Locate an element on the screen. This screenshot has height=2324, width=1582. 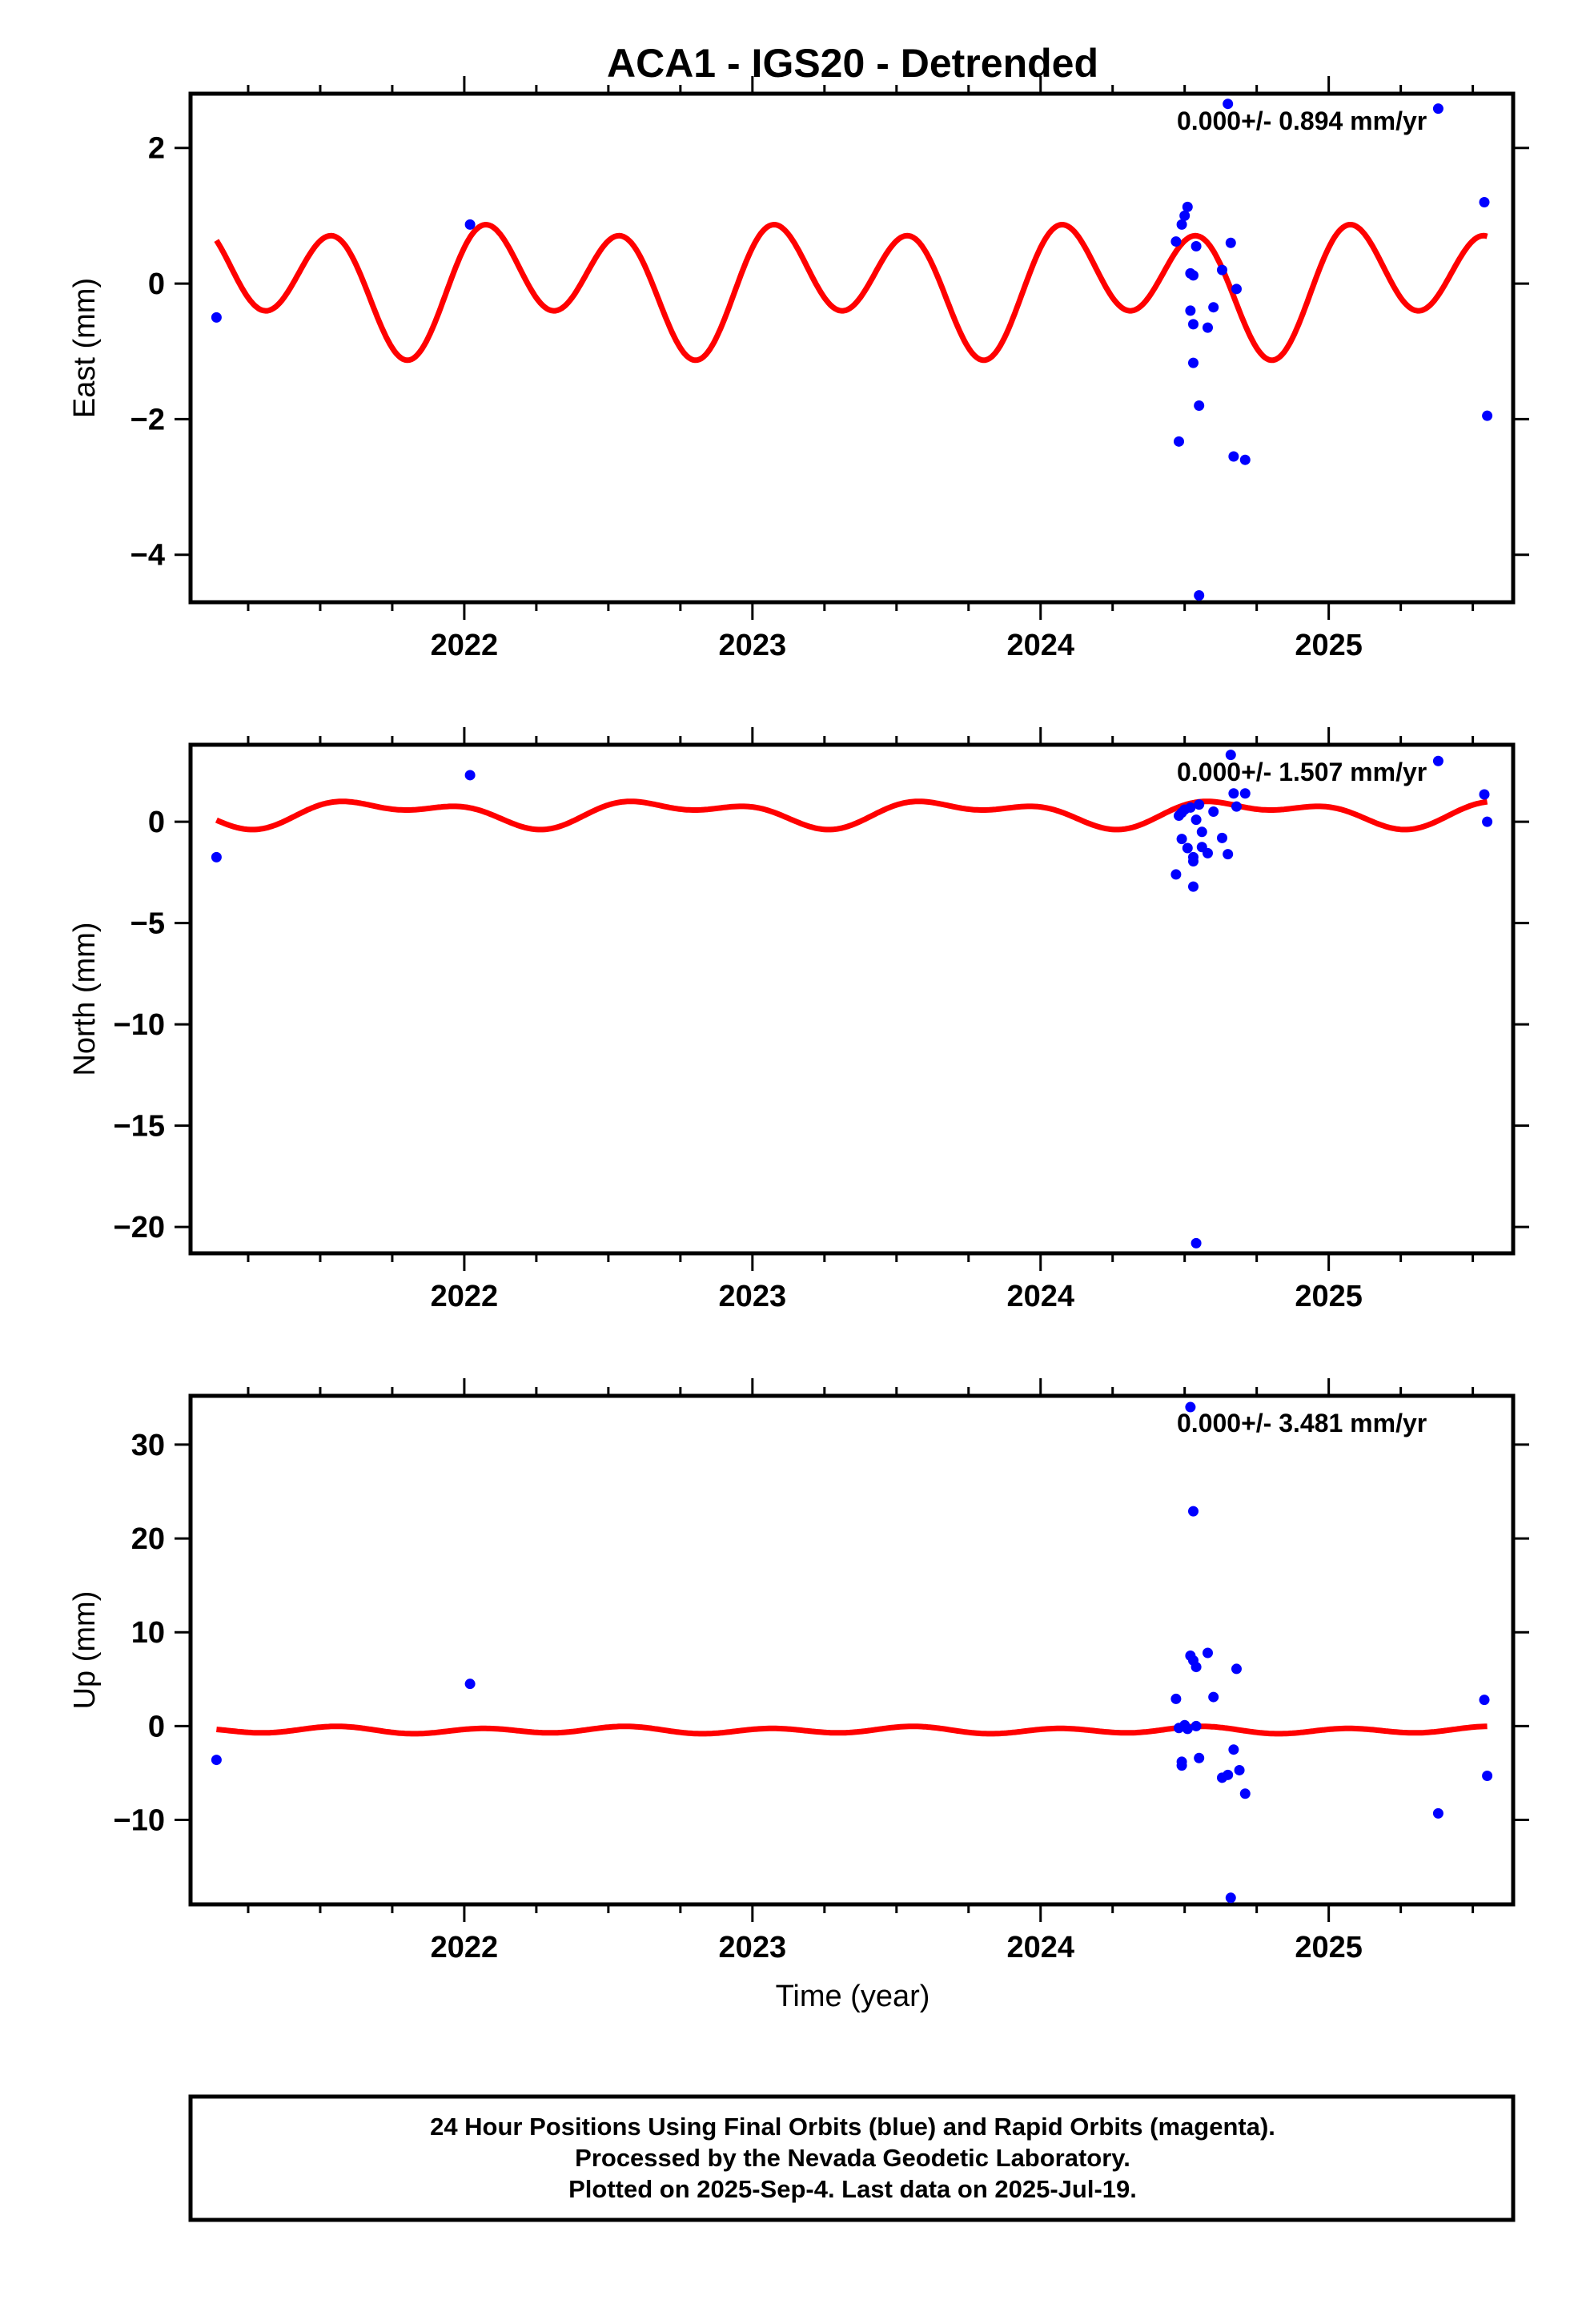
figure-title: ACA1 - IGS20 - Detrended is located at coordinates (852, 63).